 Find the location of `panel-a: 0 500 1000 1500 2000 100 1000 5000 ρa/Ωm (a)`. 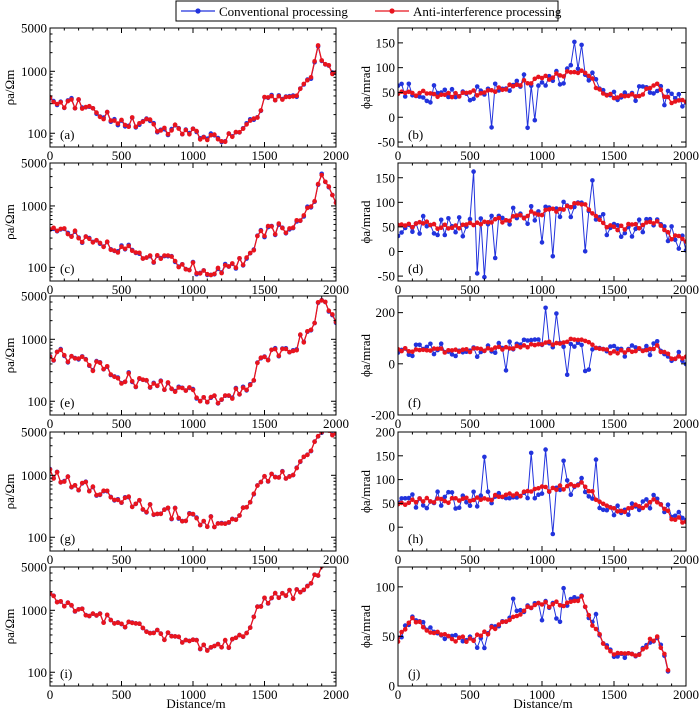

panel-a: 0 500 1000 1500 2000 100 1000 5000 ρa/Ωm (a) is located at coordinates (175, 92).